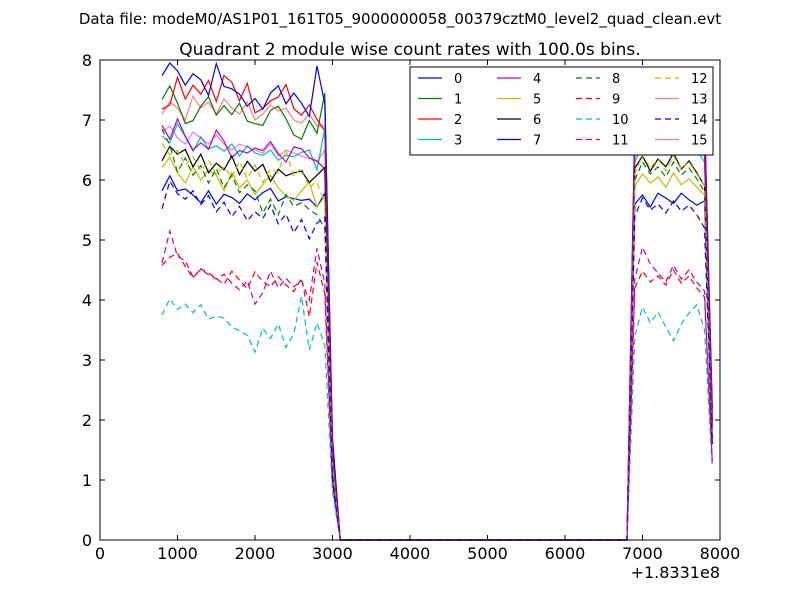 Image resolution: width=800 pixels, height=600 pixels. Describe the element at coordinates (537, 79) in the screenshot. I see `legend-label-4: 4` at that location.